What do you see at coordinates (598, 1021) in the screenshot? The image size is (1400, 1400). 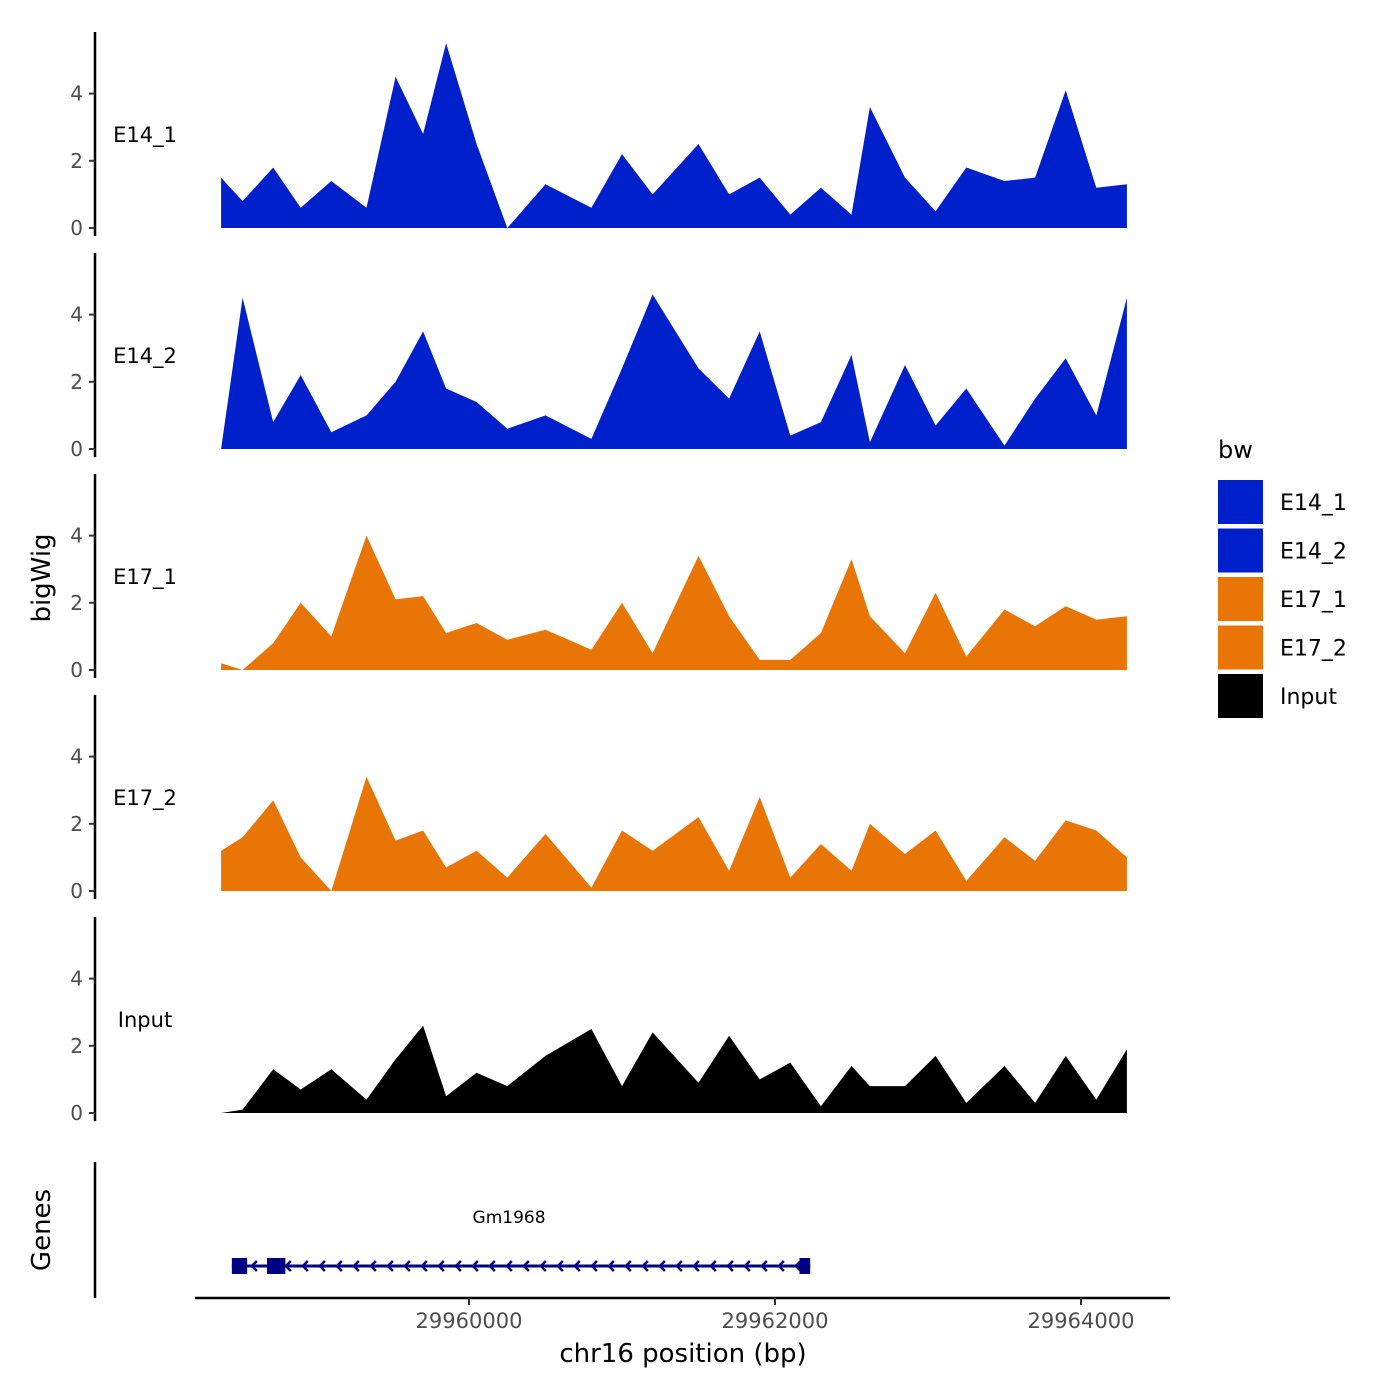 I see `track-input: 0 2 4 Input` at bounding box center [598, 1021].